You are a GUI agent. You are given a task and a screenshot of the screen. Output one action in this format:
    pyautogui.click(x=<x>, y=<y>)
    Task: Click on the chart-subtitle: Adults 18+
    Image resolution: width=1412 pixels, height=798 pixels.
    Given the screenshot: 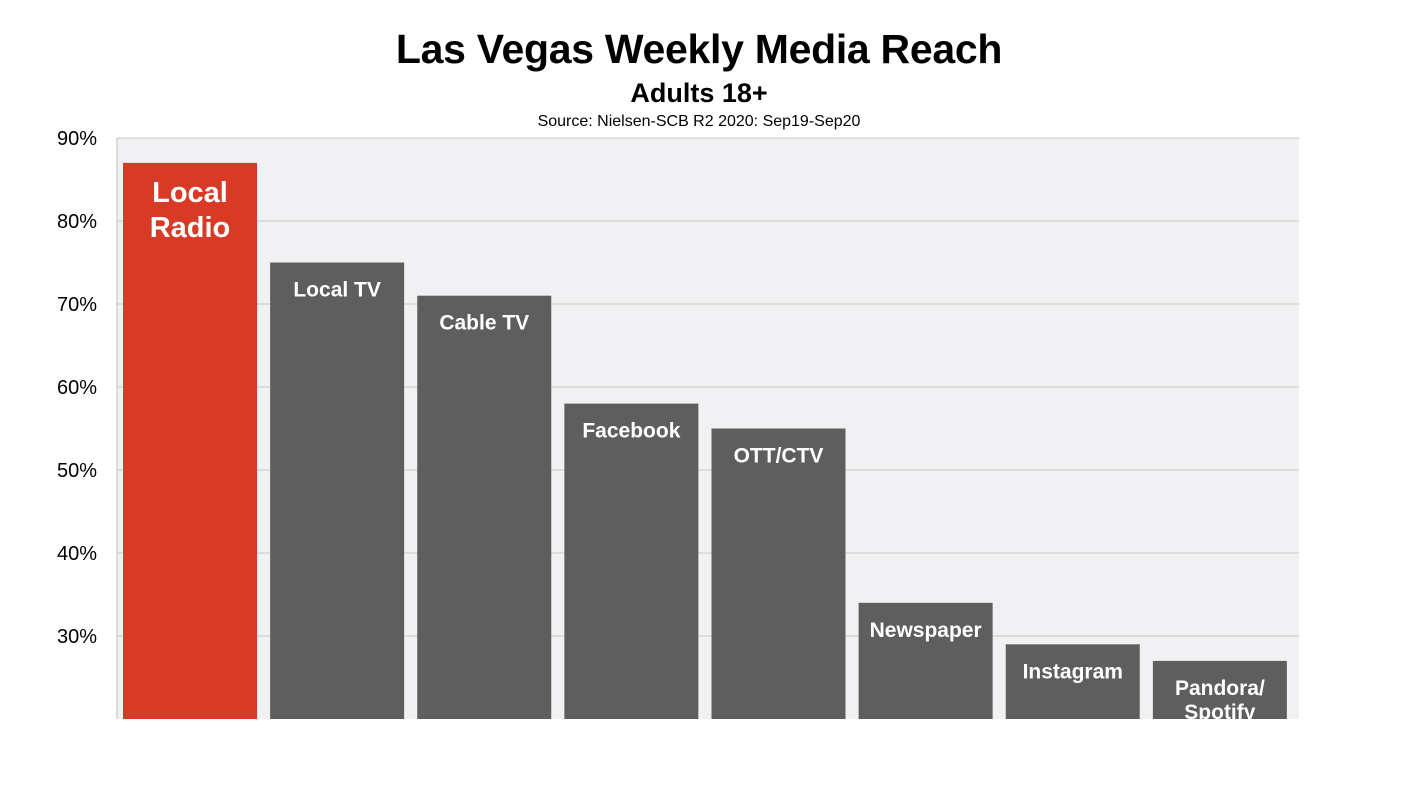 What is the action you would take?
    pyautogui.click(x=699, y=93)
    